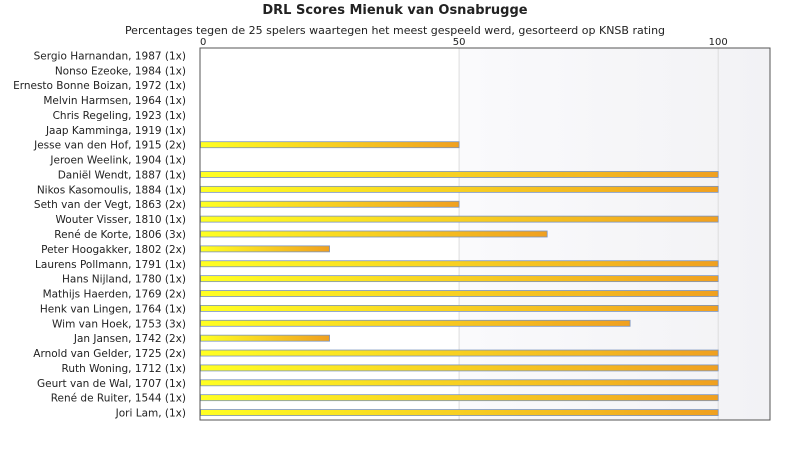 The height and width of the screenshot is (450, 790). Describe the element at coordinates (110, 56) in the screenshot. I see `category-label: Sergio Harnandan, 1987 (1x)` at that location.